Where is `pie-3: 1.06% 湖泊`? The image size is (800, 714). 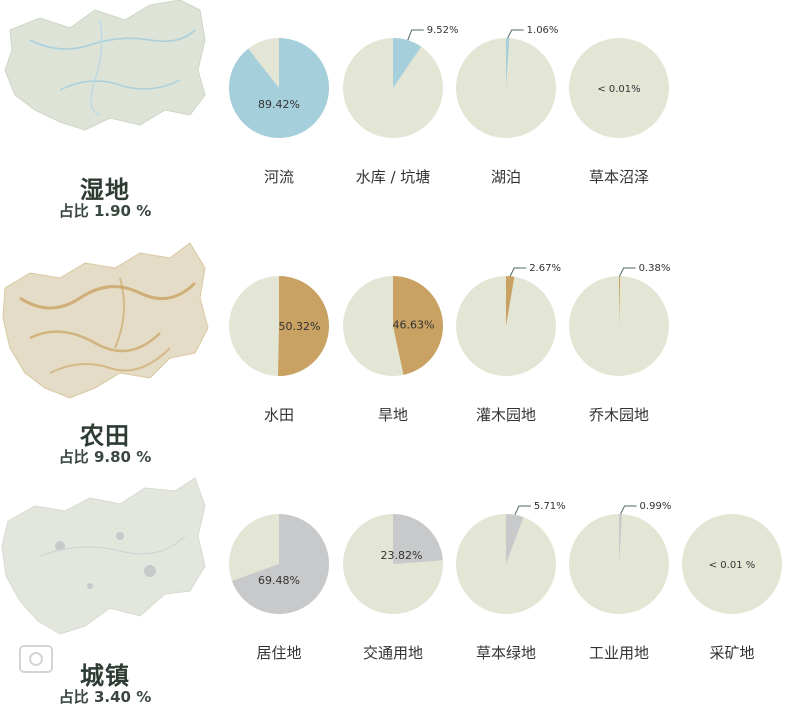 pie-3: 1.06% 湖泊 is located at coordinates (507, 105).